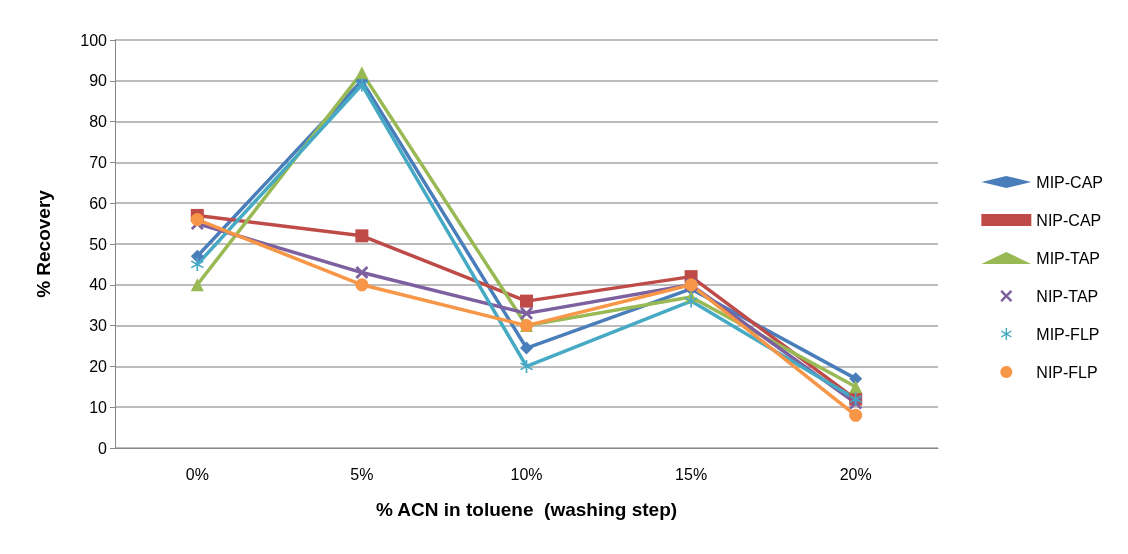 Image resolution: width=1128 pixels, height=554 pixels. What do you see at coordinates (98, 162) in the screenshot?
I see `y-tick-label: 70` at bounding box center [98, 162].